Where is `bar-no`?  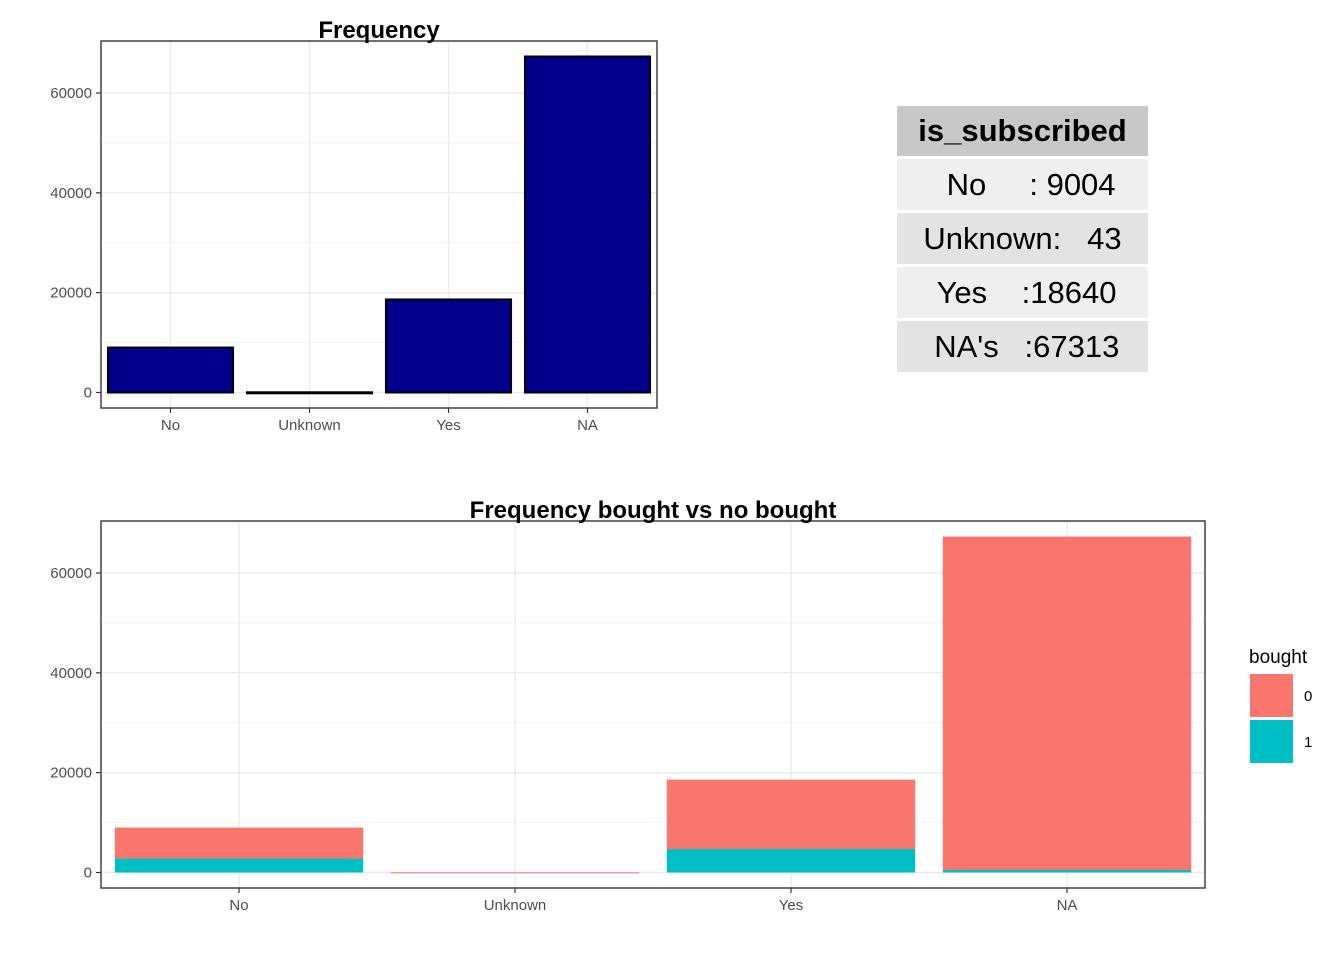 bar-no is located at coordinates (170, 370).